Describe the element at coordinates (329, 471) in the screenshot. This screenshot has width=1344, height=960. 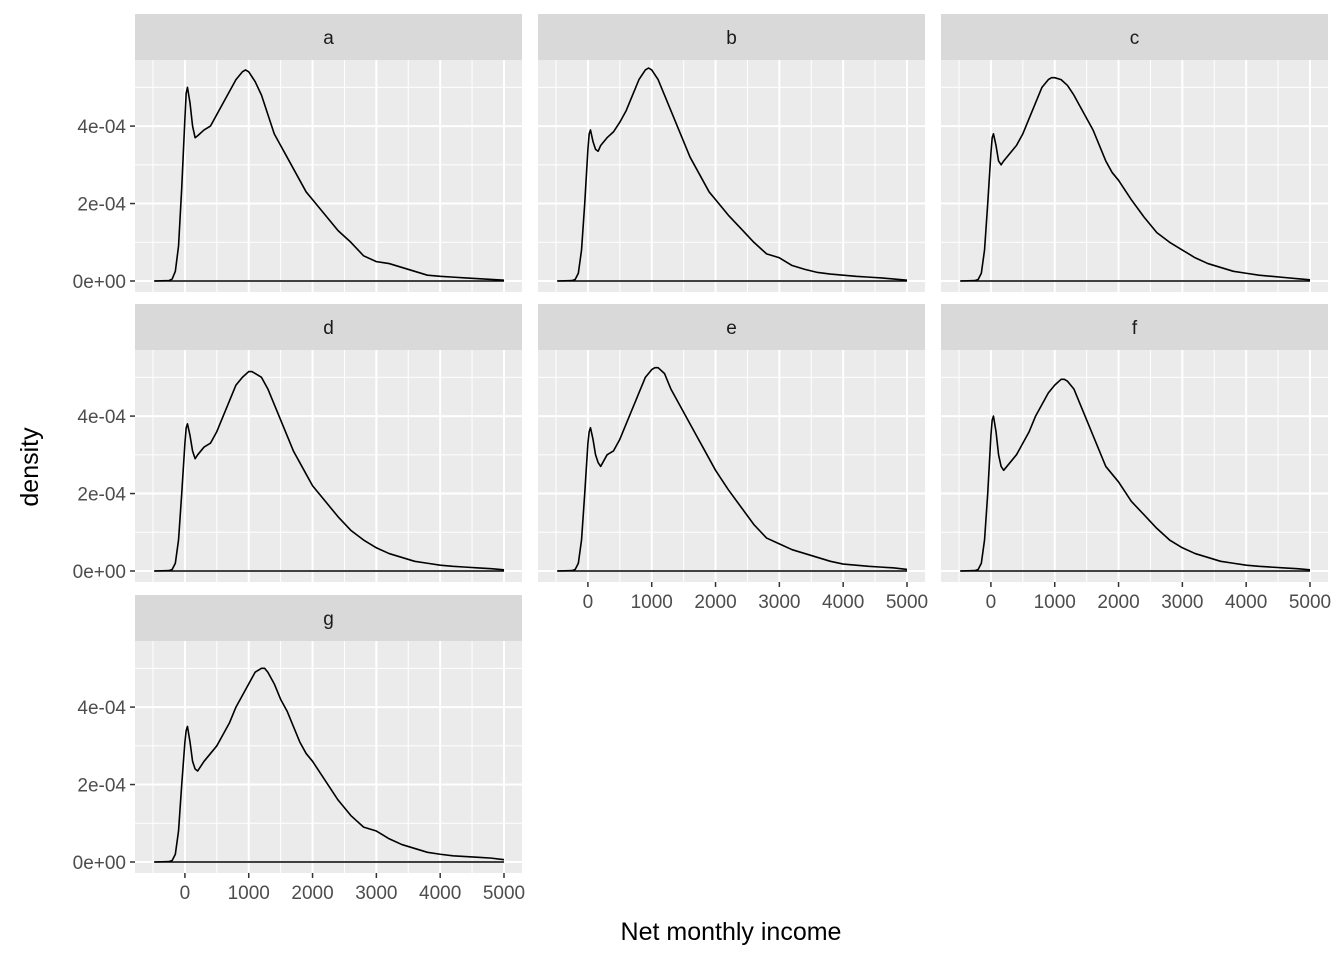
I see `density-line-d` at that location.